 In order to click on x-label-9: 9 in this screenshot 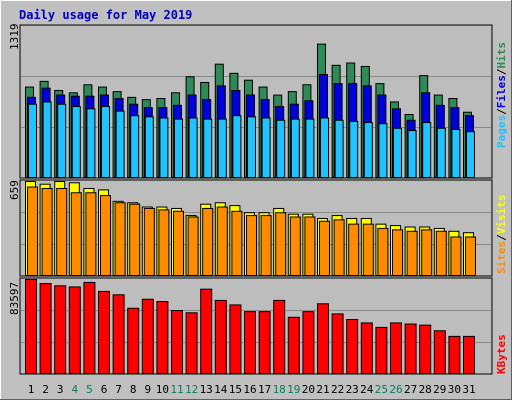, I will do `click(147, 389)`.